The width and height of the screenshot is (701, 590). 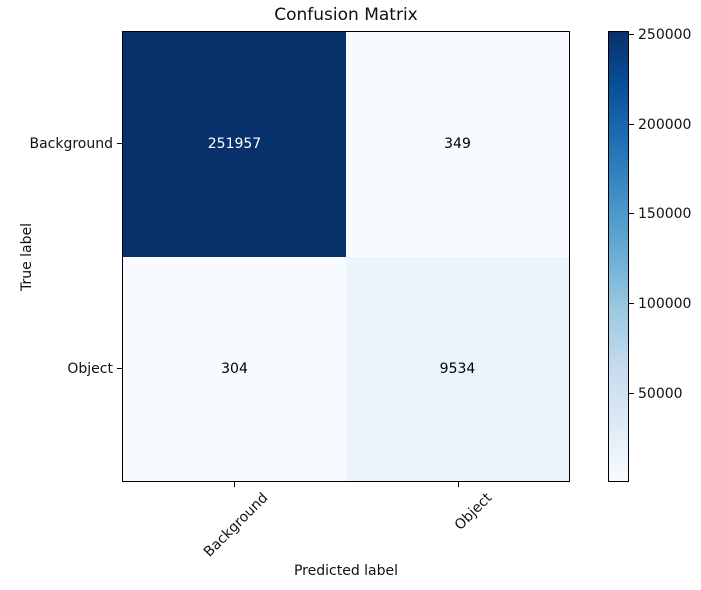 What do you see at coordinates (90, 369) in the screenshot?
I see `y-tick-label-object: Object` at bounding box center [90, 369].